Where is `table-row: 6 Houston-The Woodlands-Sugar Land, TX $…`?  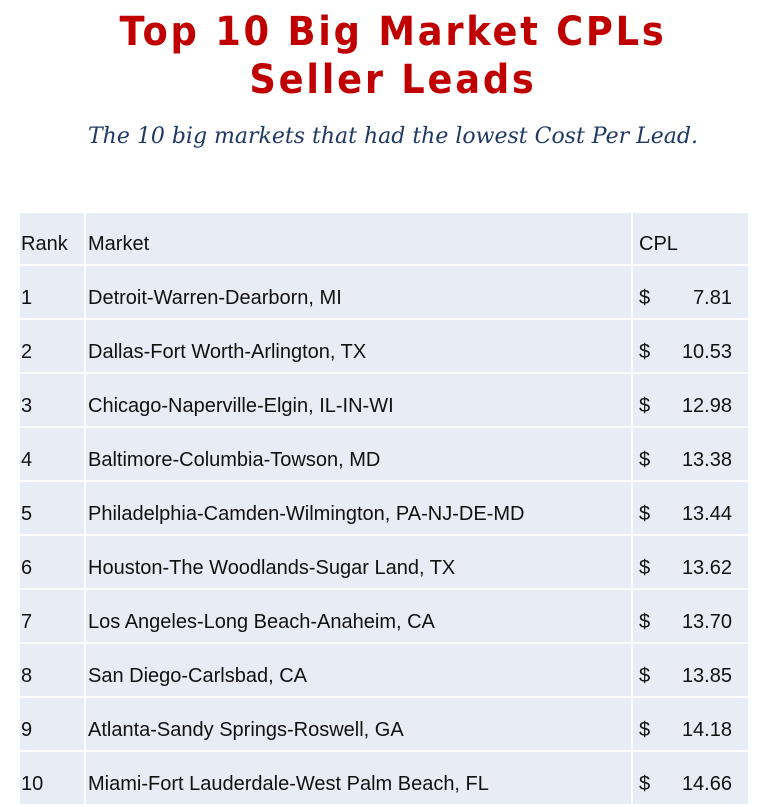
table-row: 6 Houston-The Woodlands-Sugar Land, TX $… is located at coordinates (384, 562).